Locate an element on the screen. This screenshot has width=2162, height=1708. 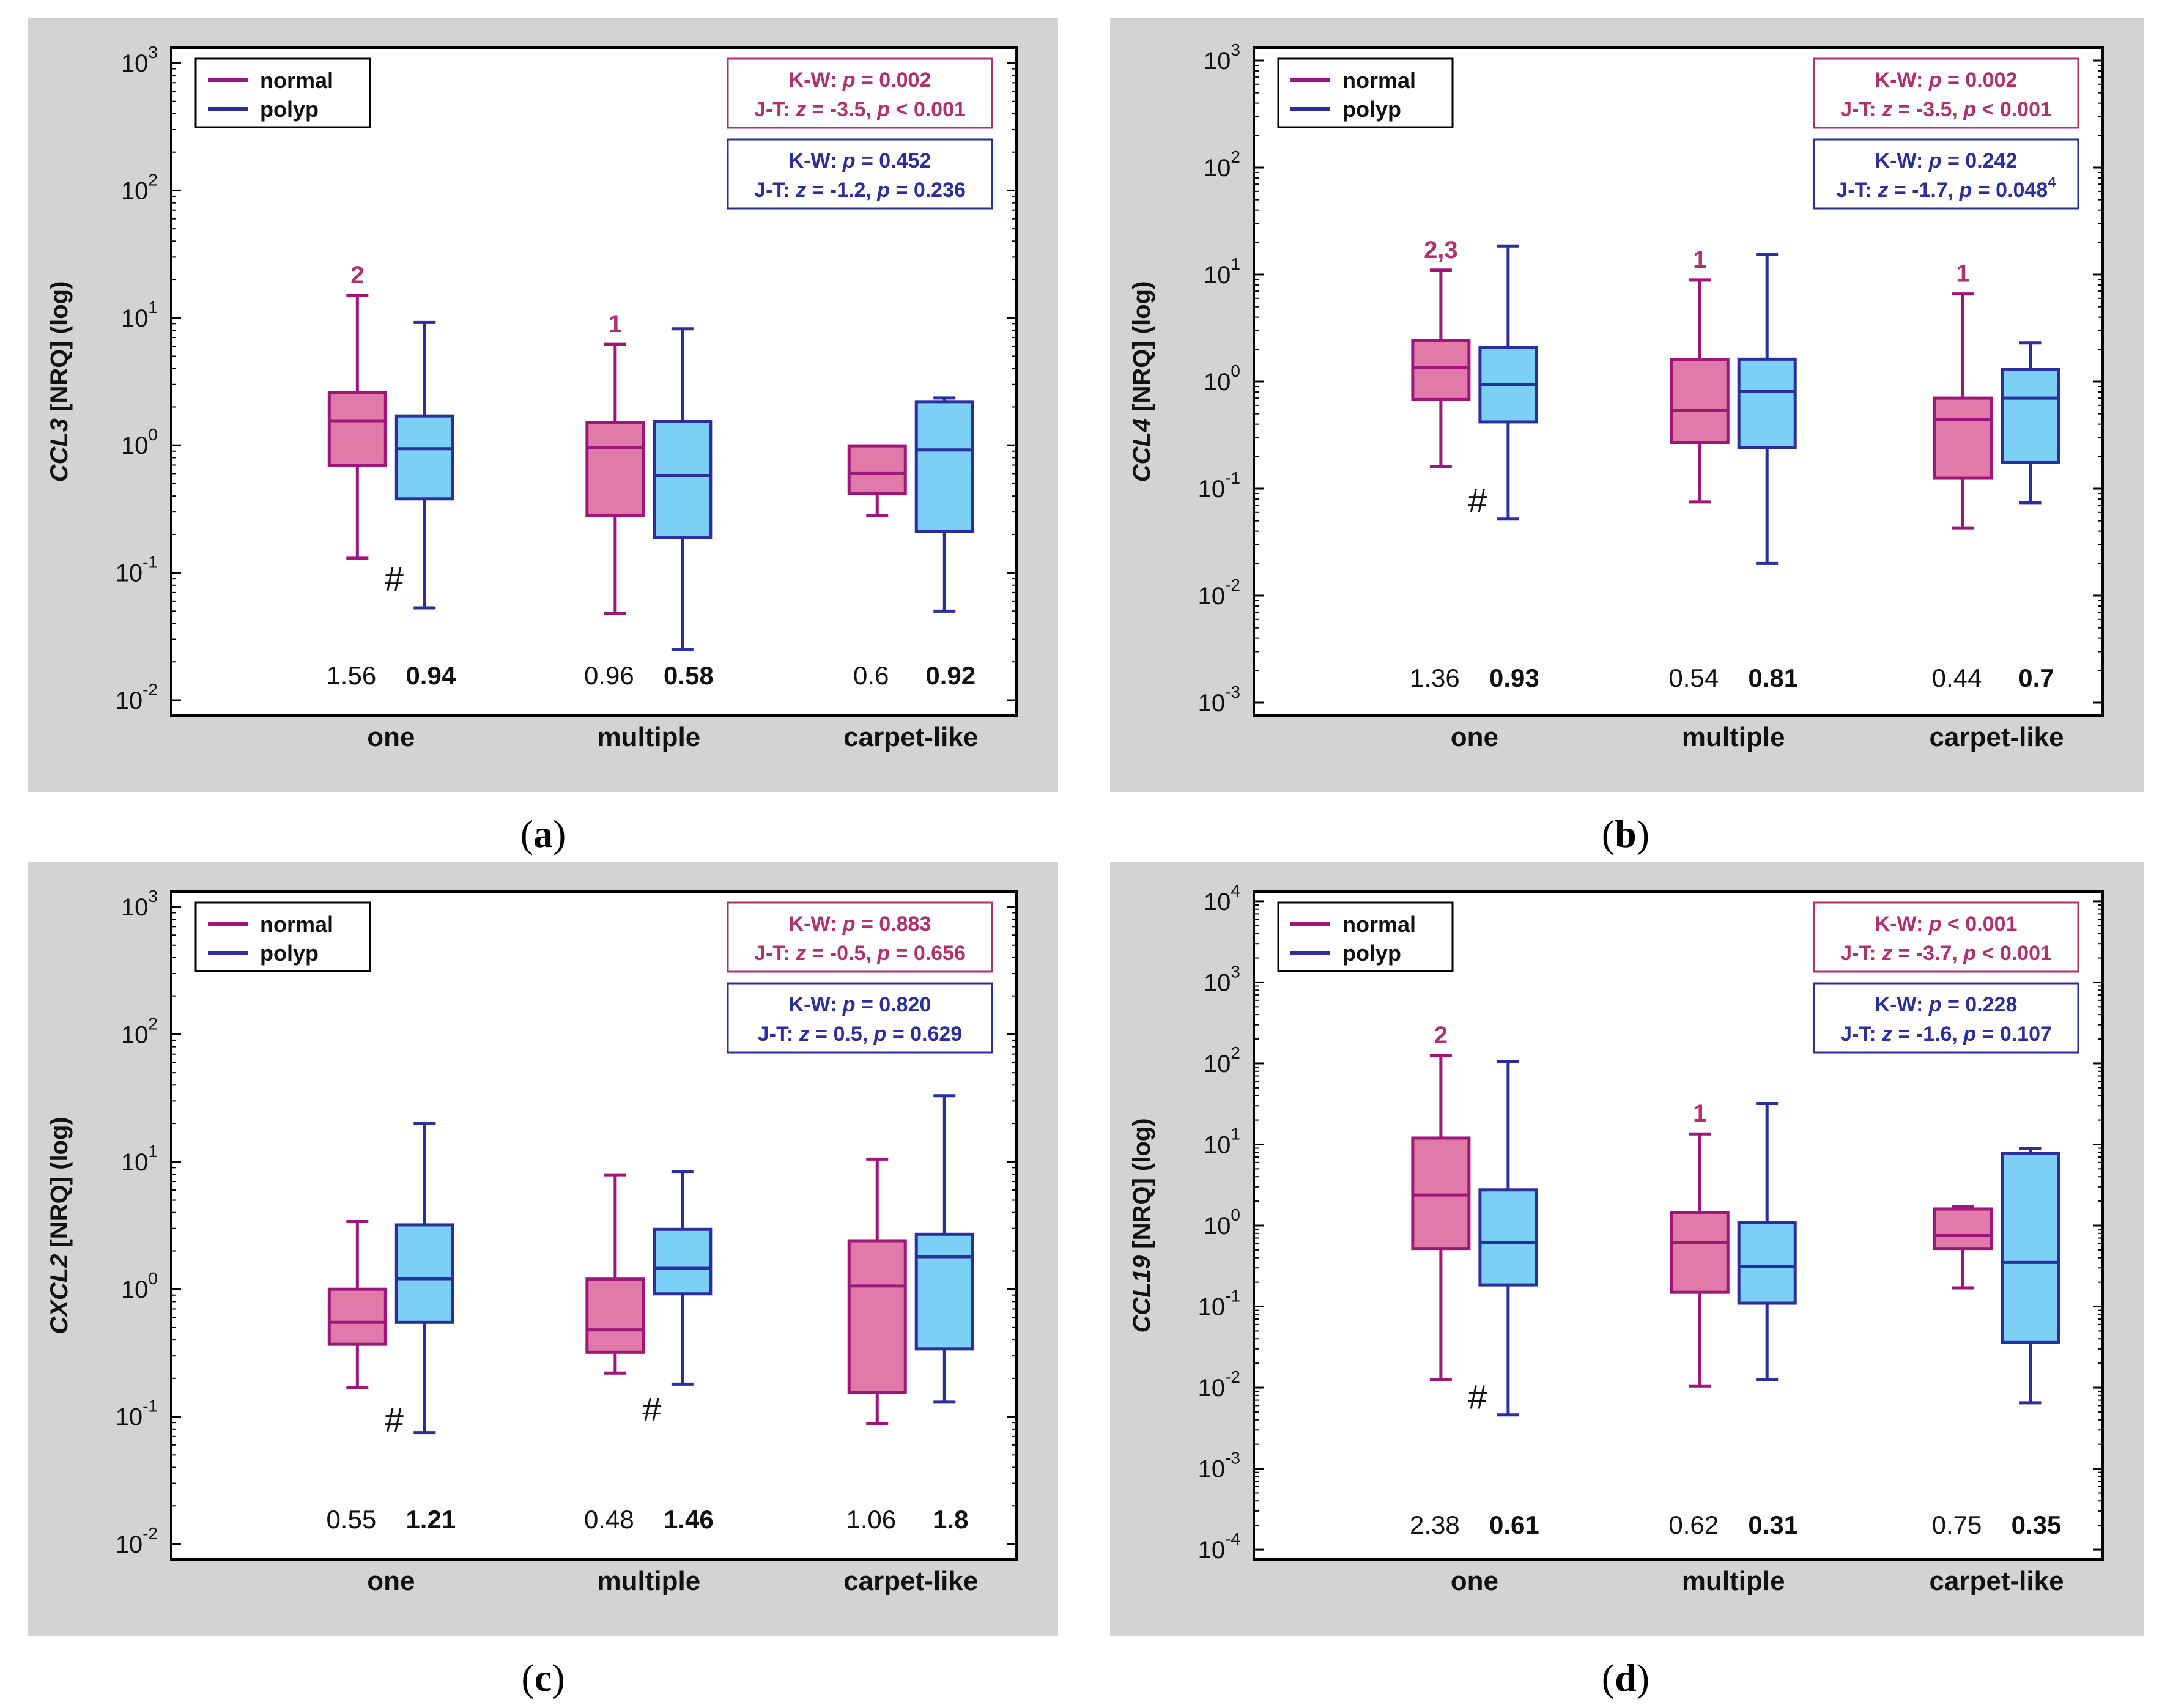
y-tick-exponent: -1 is located at coordinates (150, 1406).